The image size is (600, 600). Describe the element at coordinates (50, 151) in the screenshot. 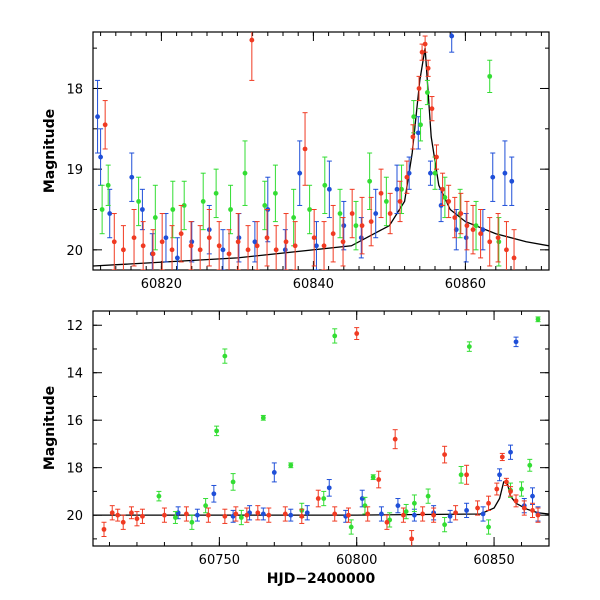

I see `top-y-axis-label: Magnitude` at that location.